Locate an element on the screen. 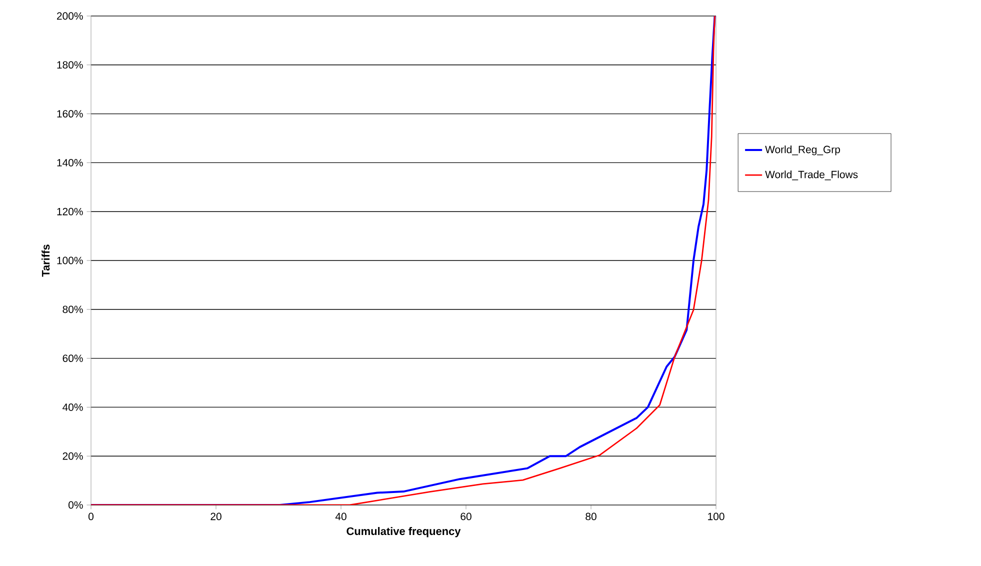 The height and width of the screenshot is (566, 981). y-tick-label: 120% is located at coordinates (70, 212).